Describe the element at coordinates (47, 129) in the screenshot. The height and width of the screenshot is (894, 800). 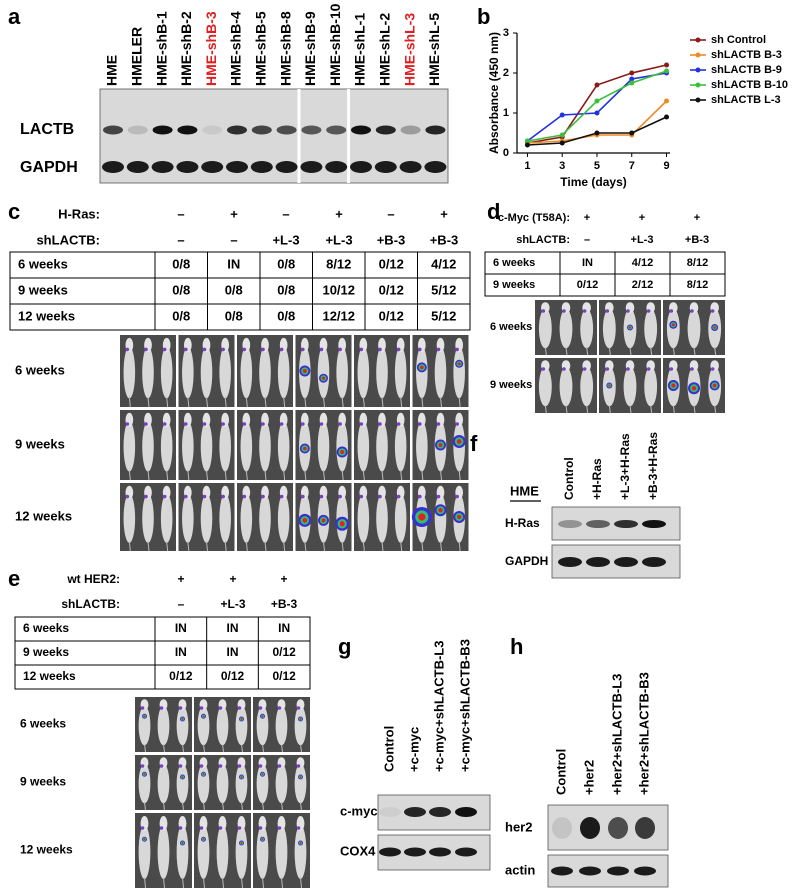
I see `row-label: LACTB` at that location.